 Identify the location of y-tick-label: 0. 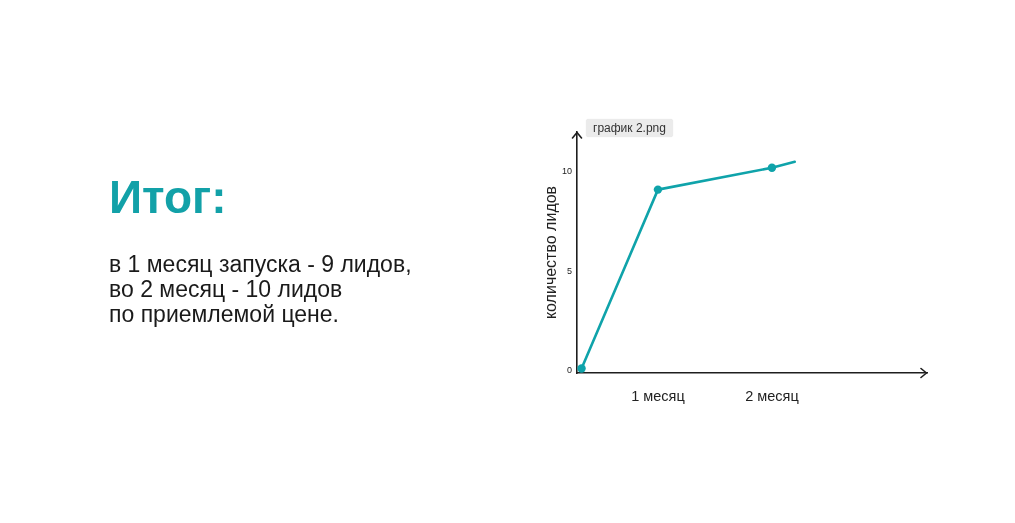
(569, 369).